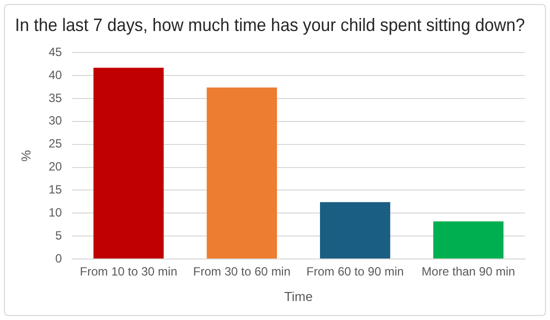  I want to click on x-tick-label: From 60 to 90 min, so click(355, 271).